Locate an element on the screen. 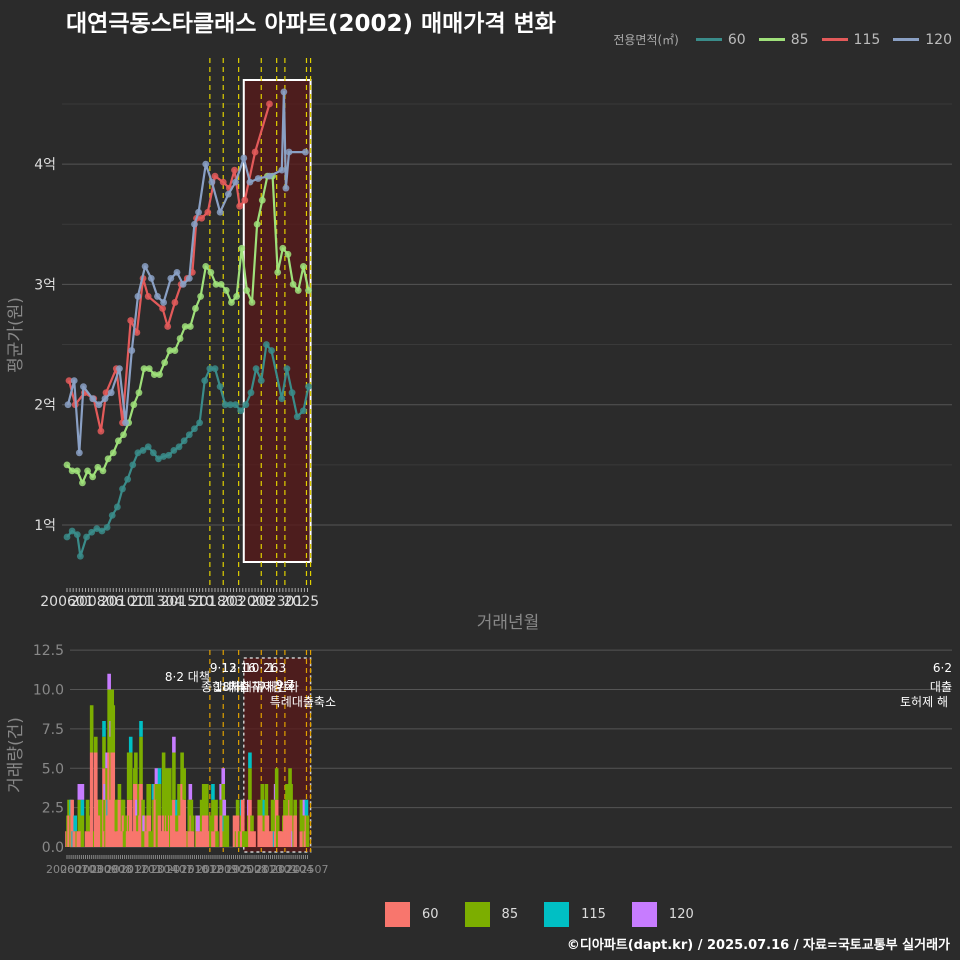  bar-legend-60: 60 is located at coordinates (412, 914).